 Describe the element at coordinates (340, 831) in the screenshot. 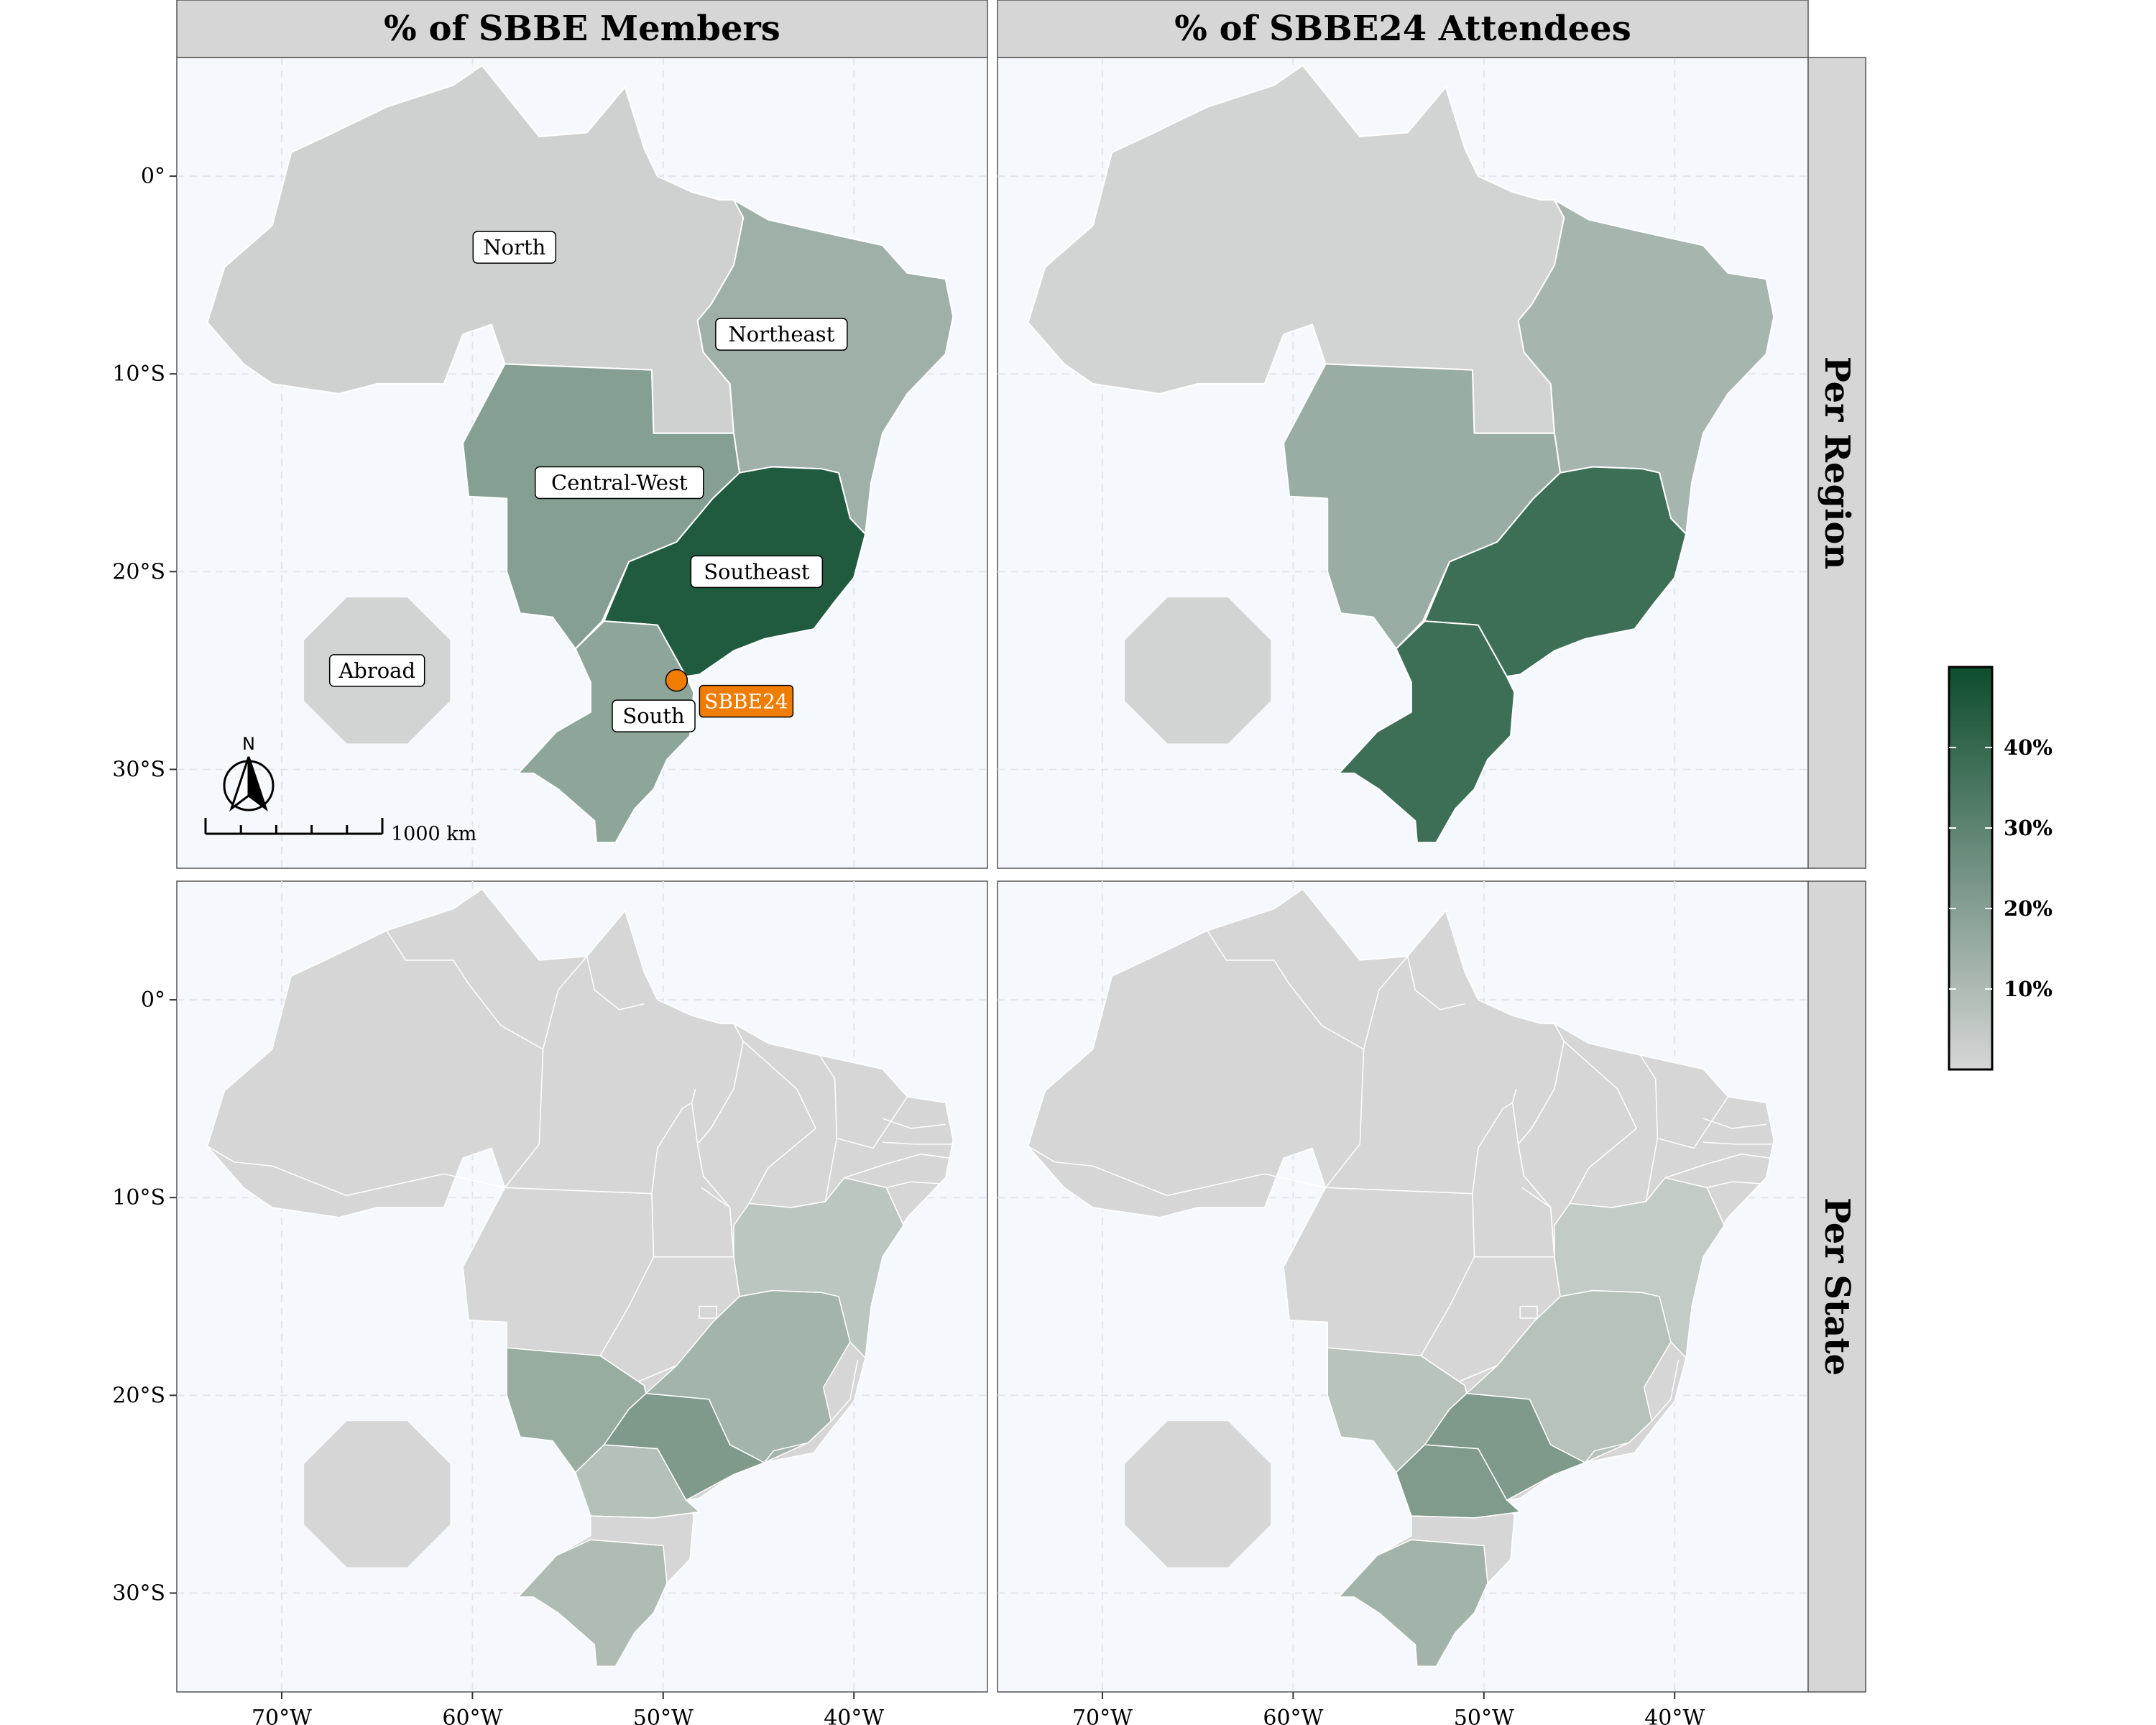

I see `scale-bar: 1000 km` at that location.